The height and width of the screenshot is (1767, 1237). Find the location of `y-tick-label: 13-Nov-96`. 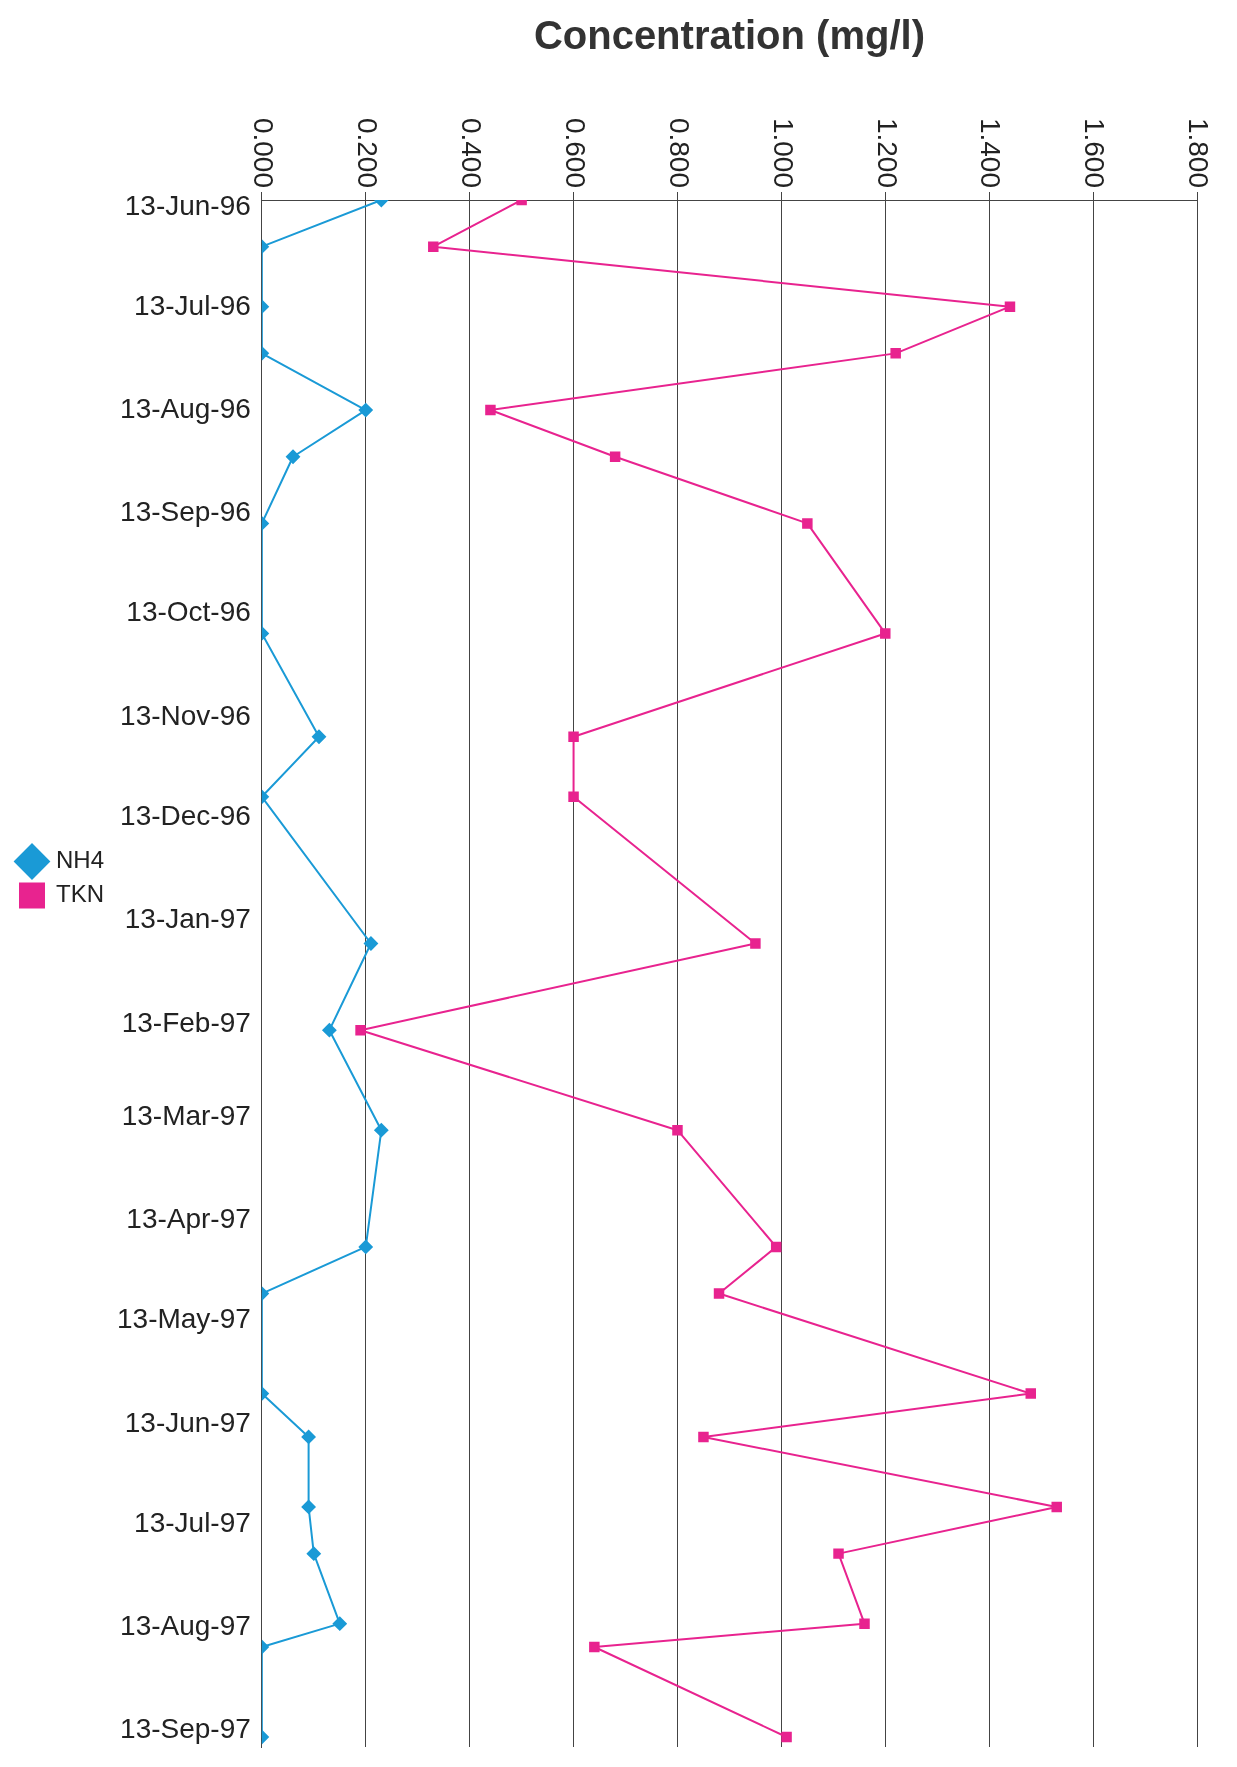

y-tick-label: 13-Nov-96 is located at coordinates (185, 715).